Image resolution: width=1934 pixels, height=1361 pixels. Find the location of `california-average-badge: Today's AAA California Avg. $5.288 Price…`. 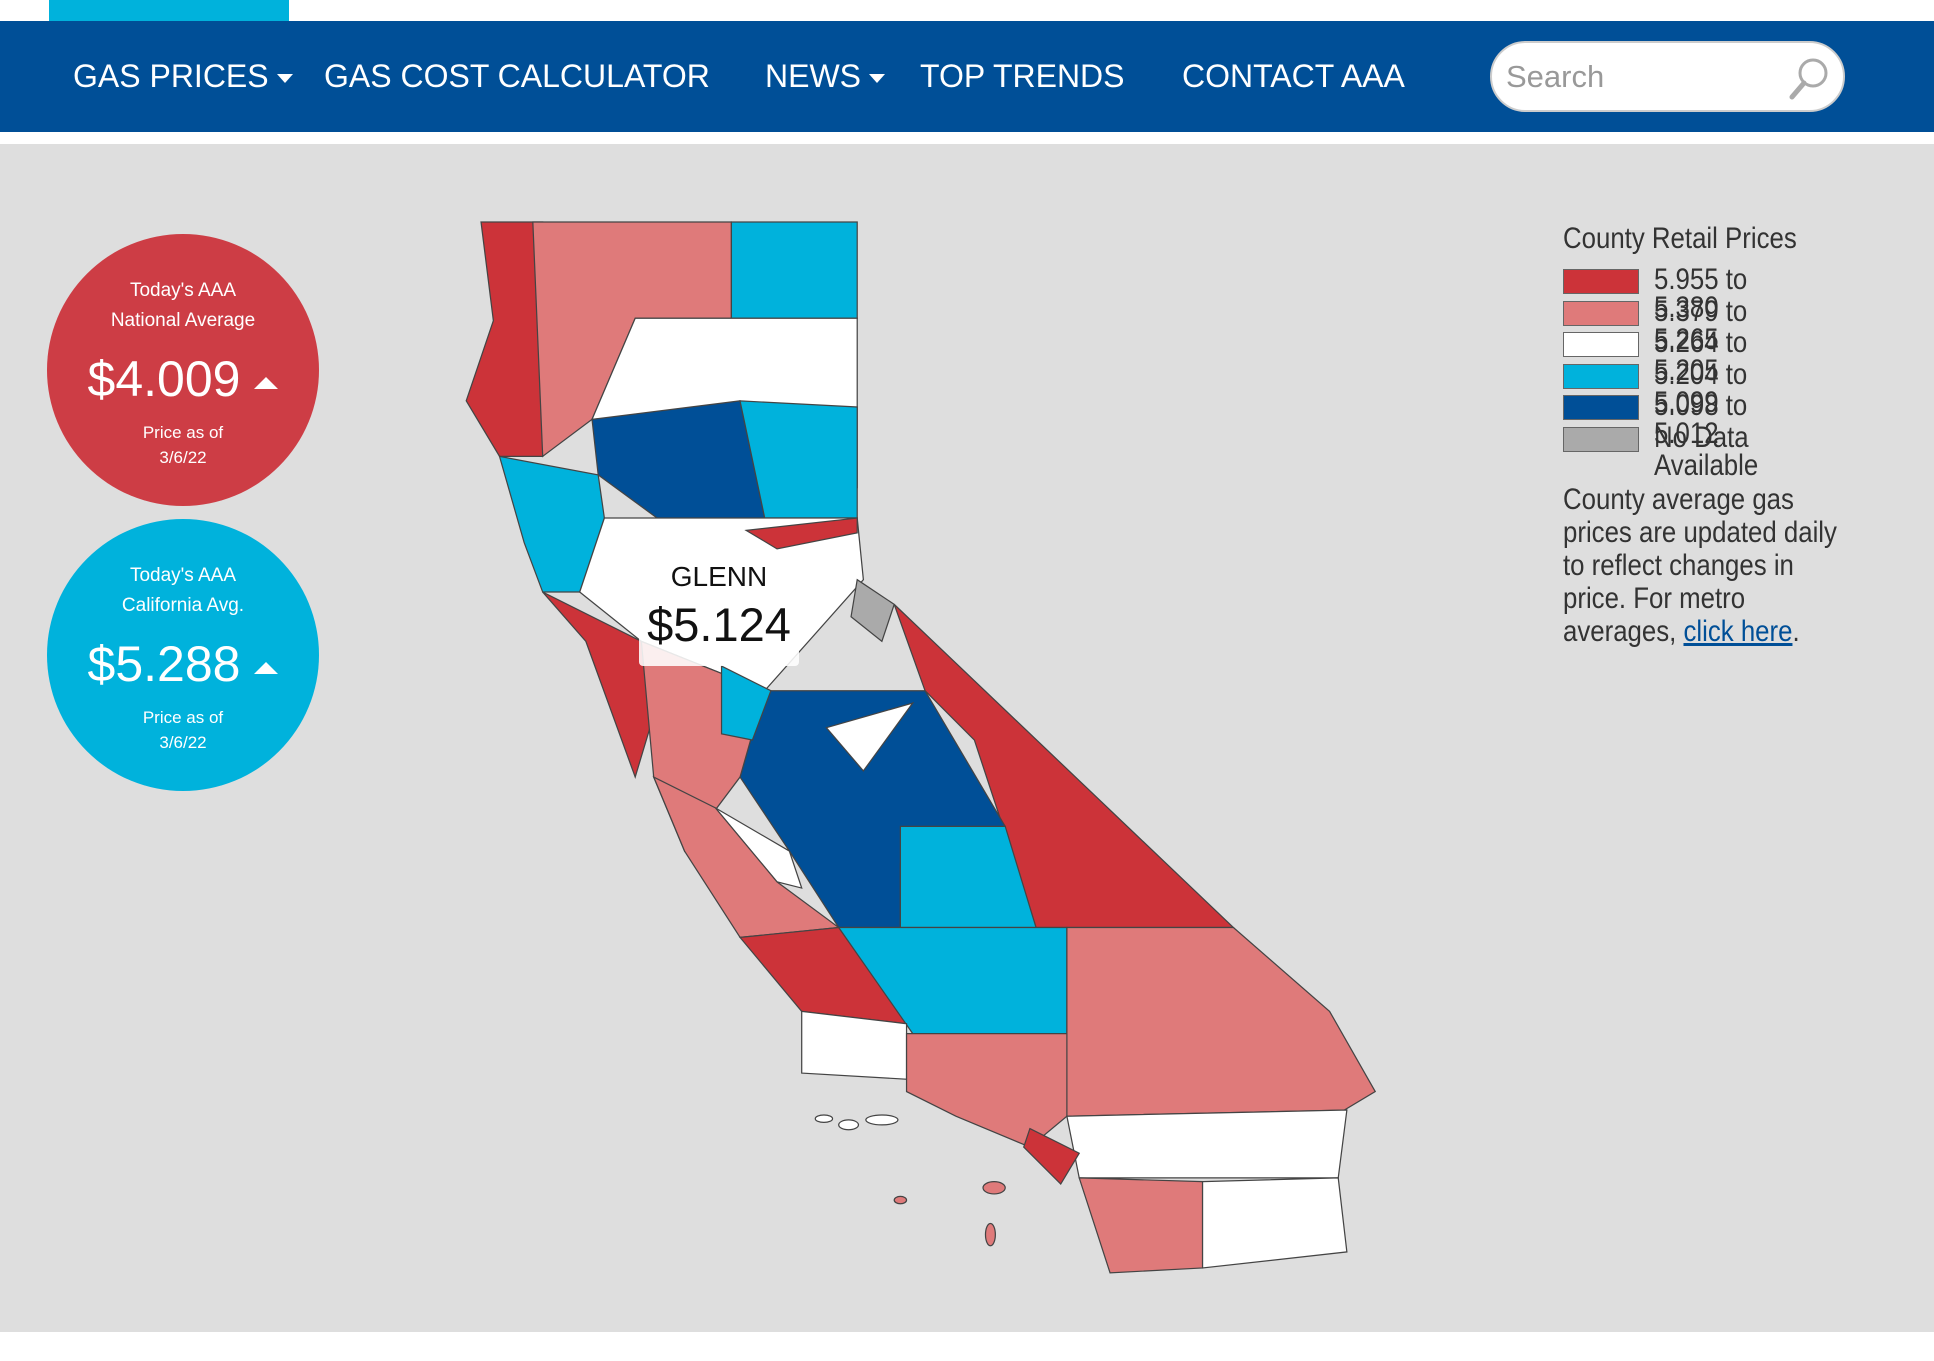

california-average-badge: Today's AAA California Avg. $5.288 Price… is located at coordinates (183, 655).